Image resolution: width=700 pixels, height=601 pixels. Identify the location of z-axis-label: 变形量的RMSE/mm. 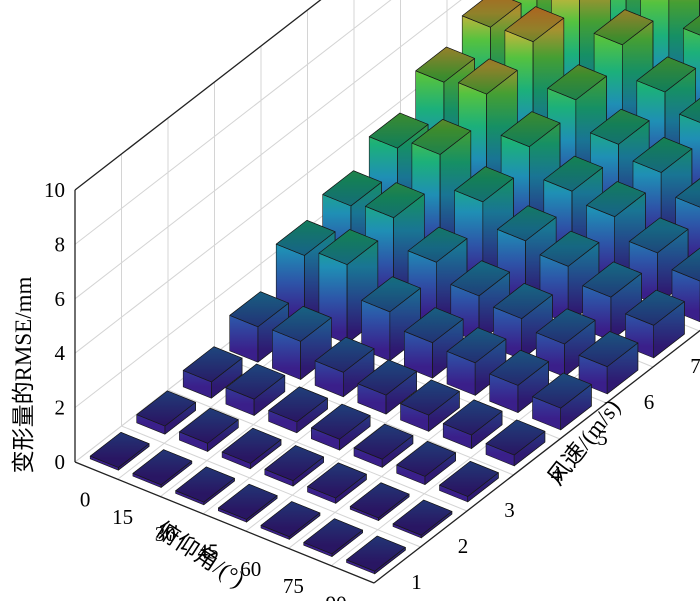
(23, 374).